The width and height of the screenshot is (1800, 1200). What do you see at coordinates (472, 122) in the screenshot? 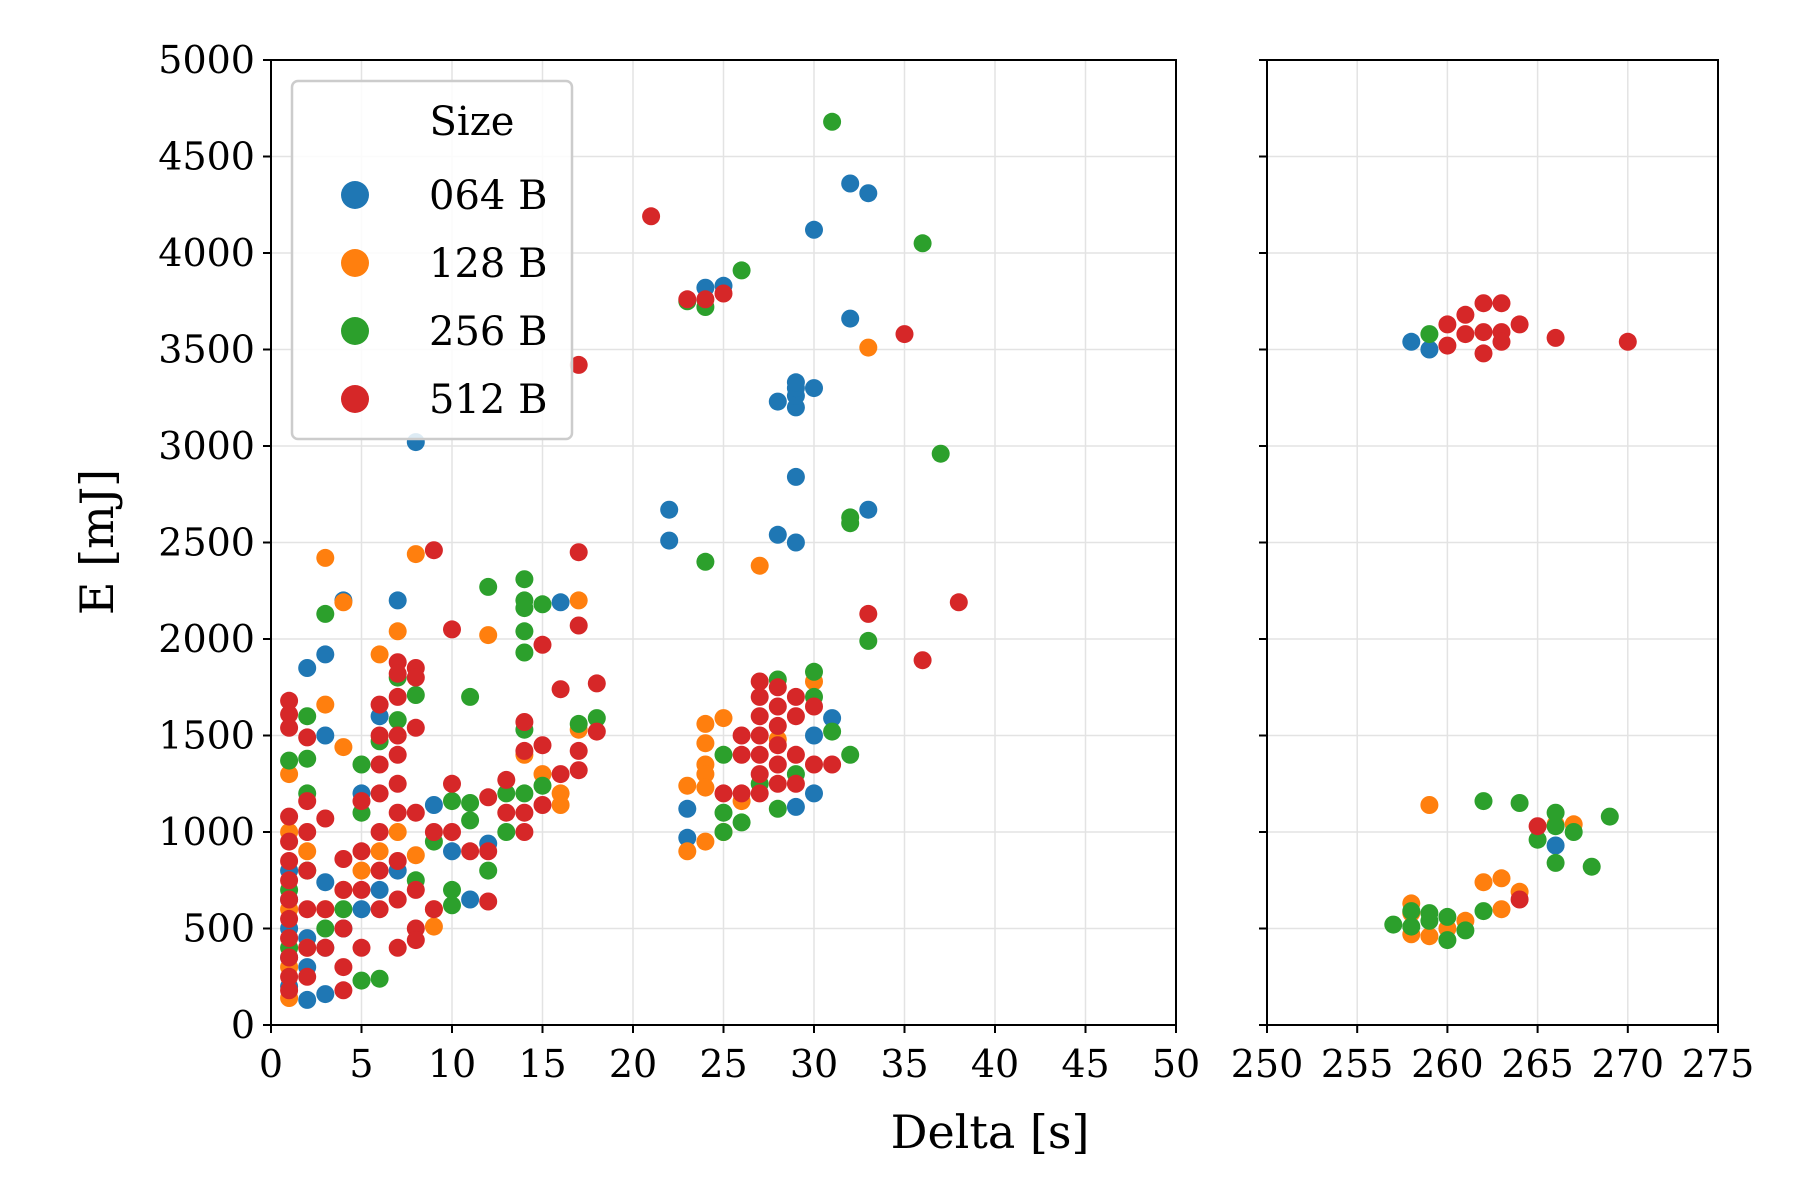
I see `legend-title: Size` at bounding box center [472, 122].